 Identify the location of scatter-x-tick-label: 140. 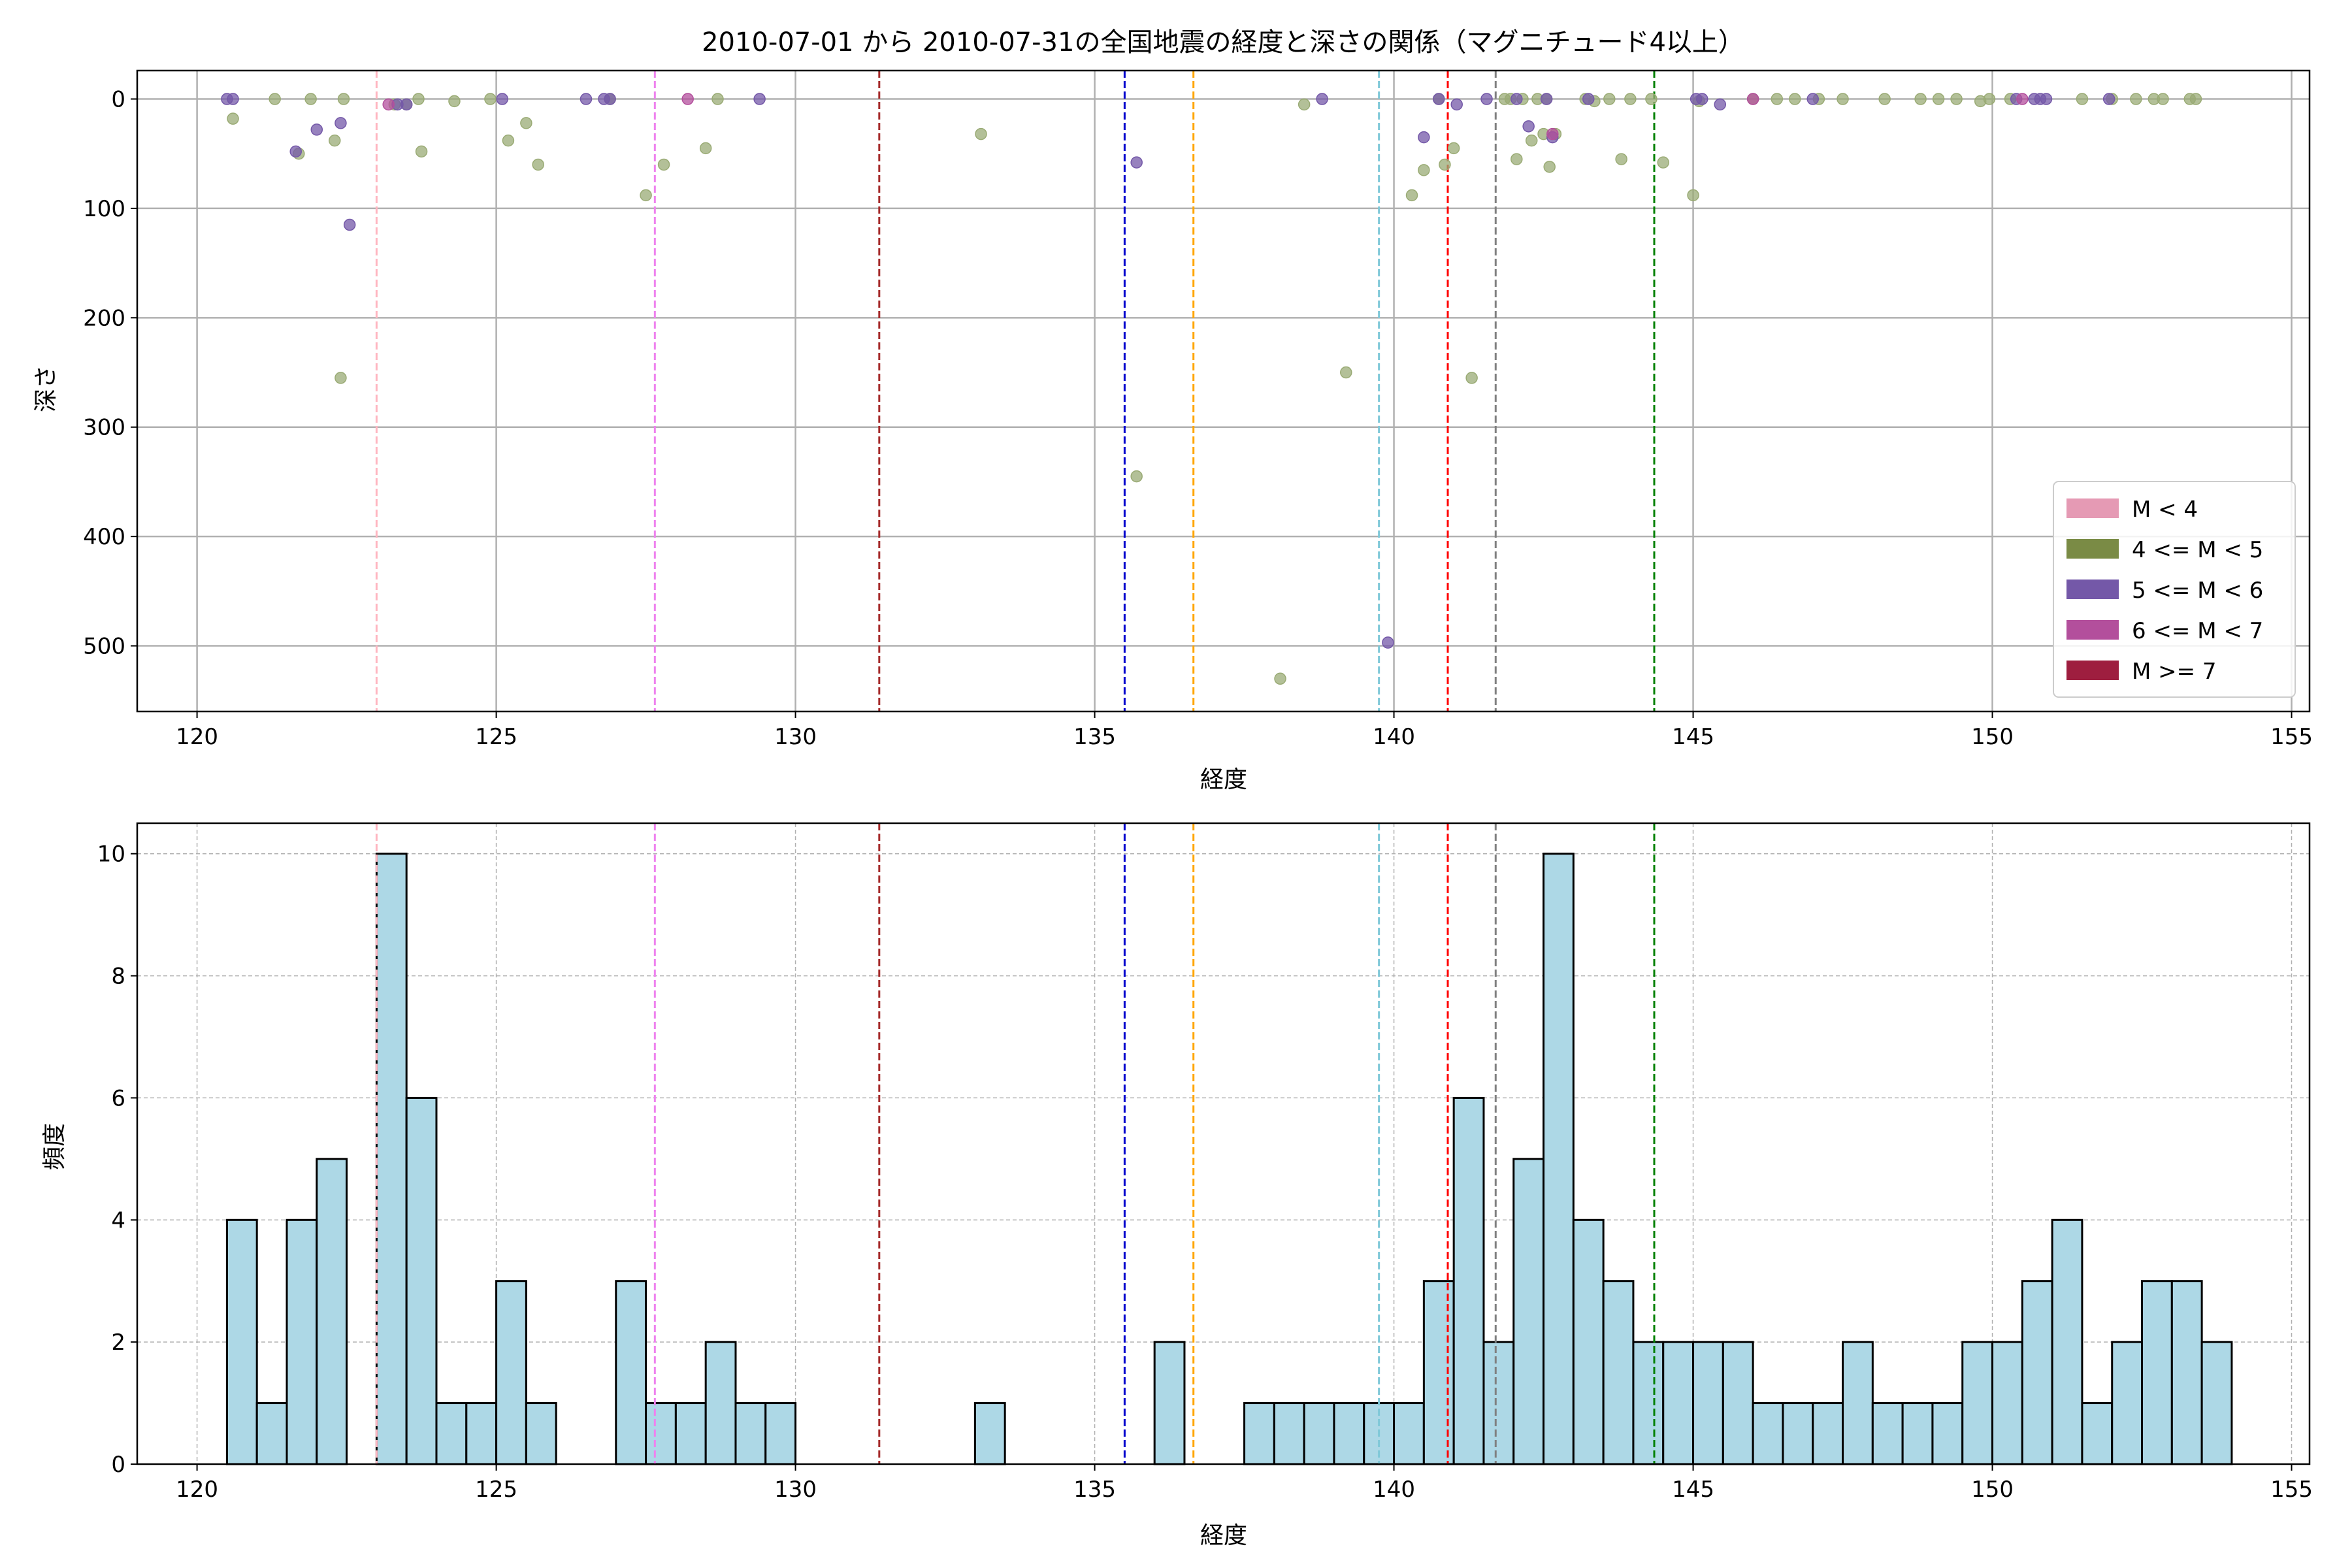
(1394, 737).